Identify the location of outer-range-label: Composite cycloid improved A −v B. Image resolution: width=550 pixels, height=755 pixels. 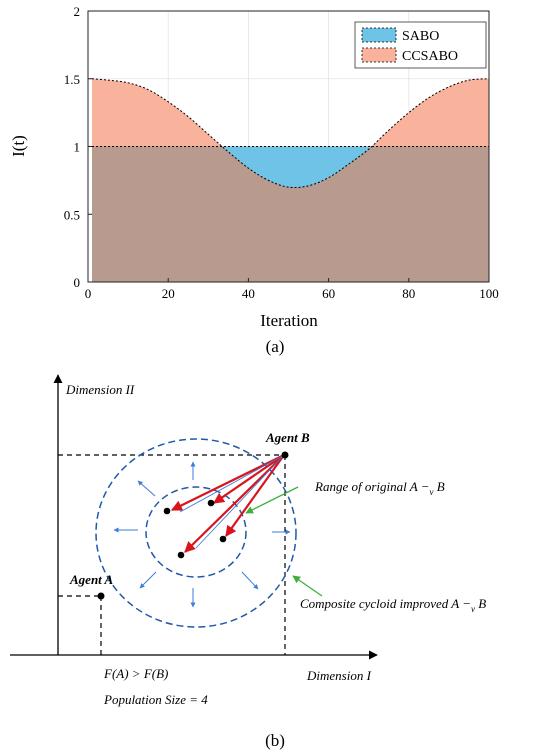
(393, 605).